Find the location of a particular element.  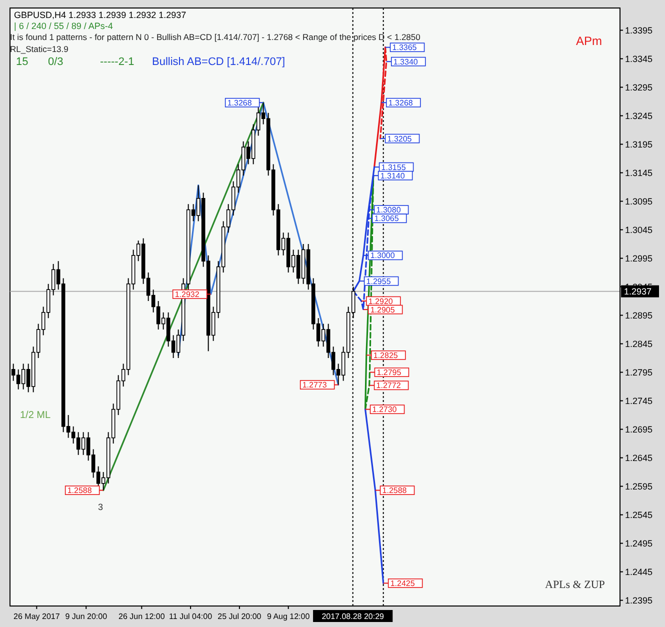

annotation: 1.3340 is located at coordinates (405, 61).